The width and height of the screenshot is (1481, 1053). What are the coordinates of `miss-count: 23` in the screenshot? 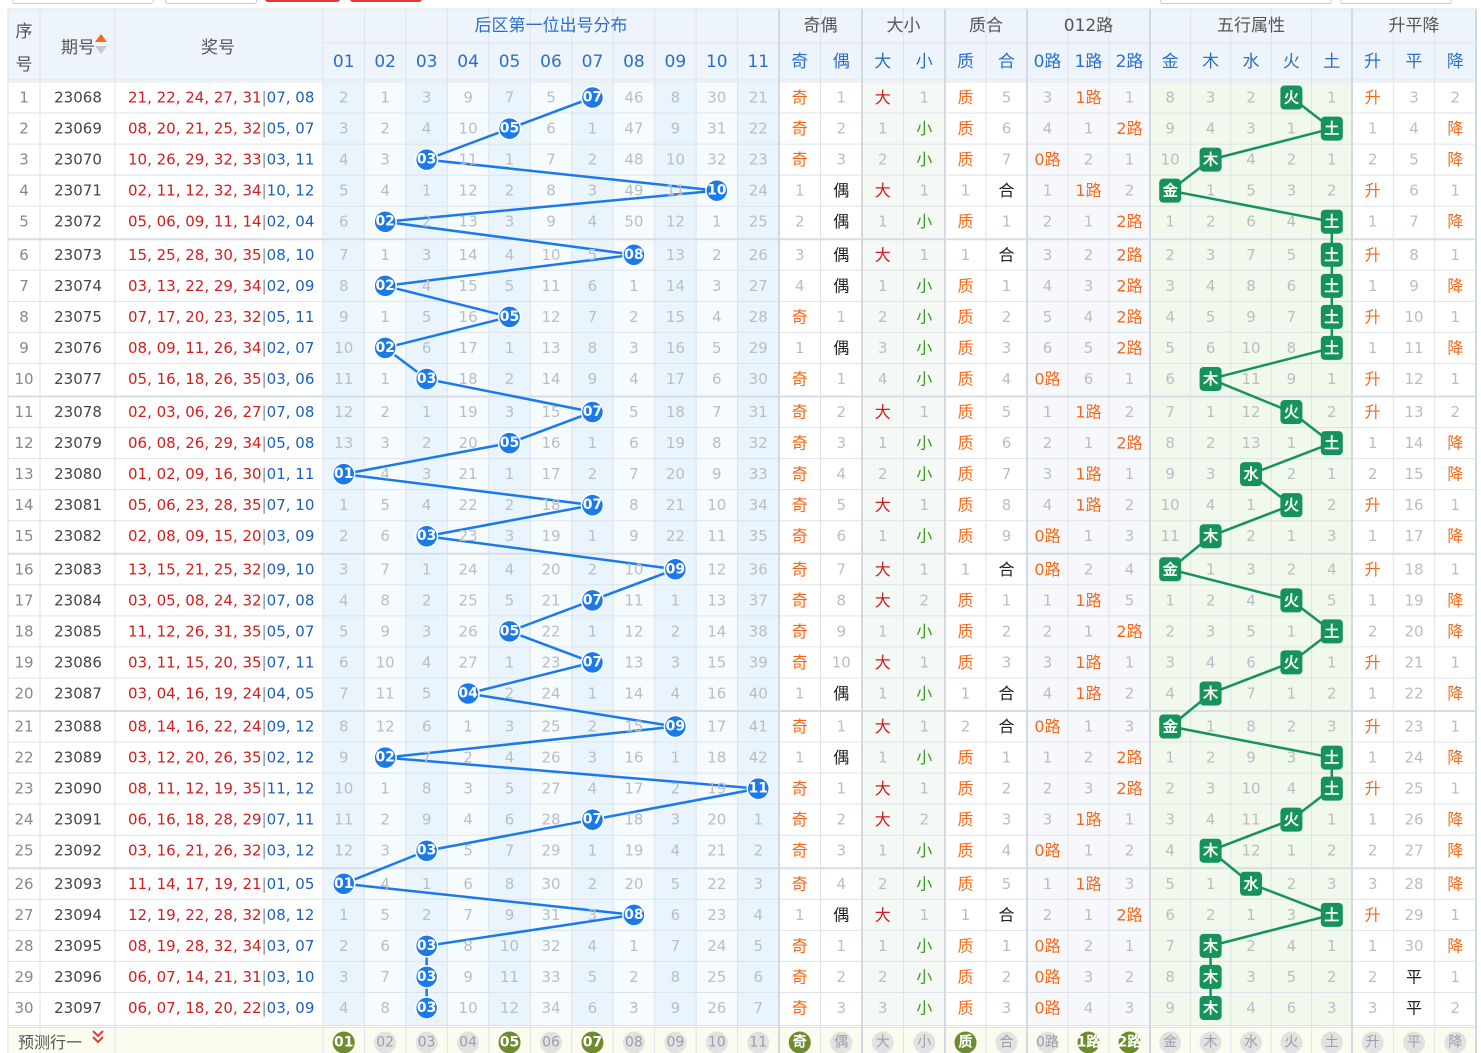 It's located at (758, 160).